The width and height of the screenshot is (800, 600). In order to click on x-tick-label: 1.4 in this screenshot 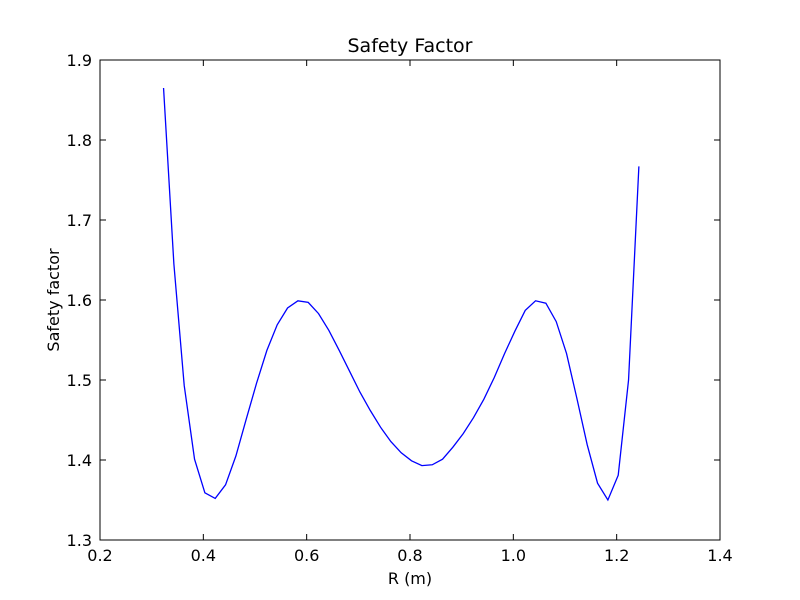, I will do `click(719, 555)`.